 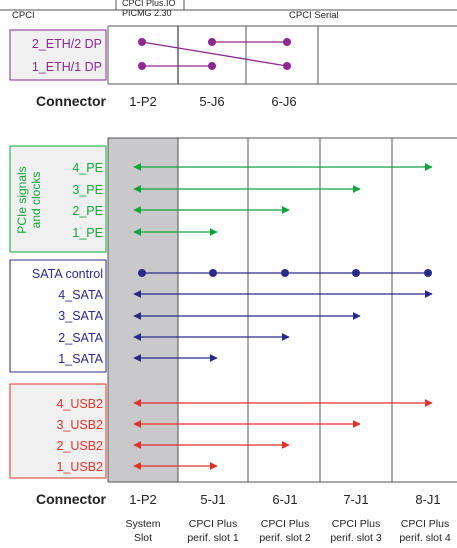 What do you see at coordinates (142, 499) in the screenshot?
I see `connector-1-p2-bottom: 1-P2` at bounding box center [142, 499].